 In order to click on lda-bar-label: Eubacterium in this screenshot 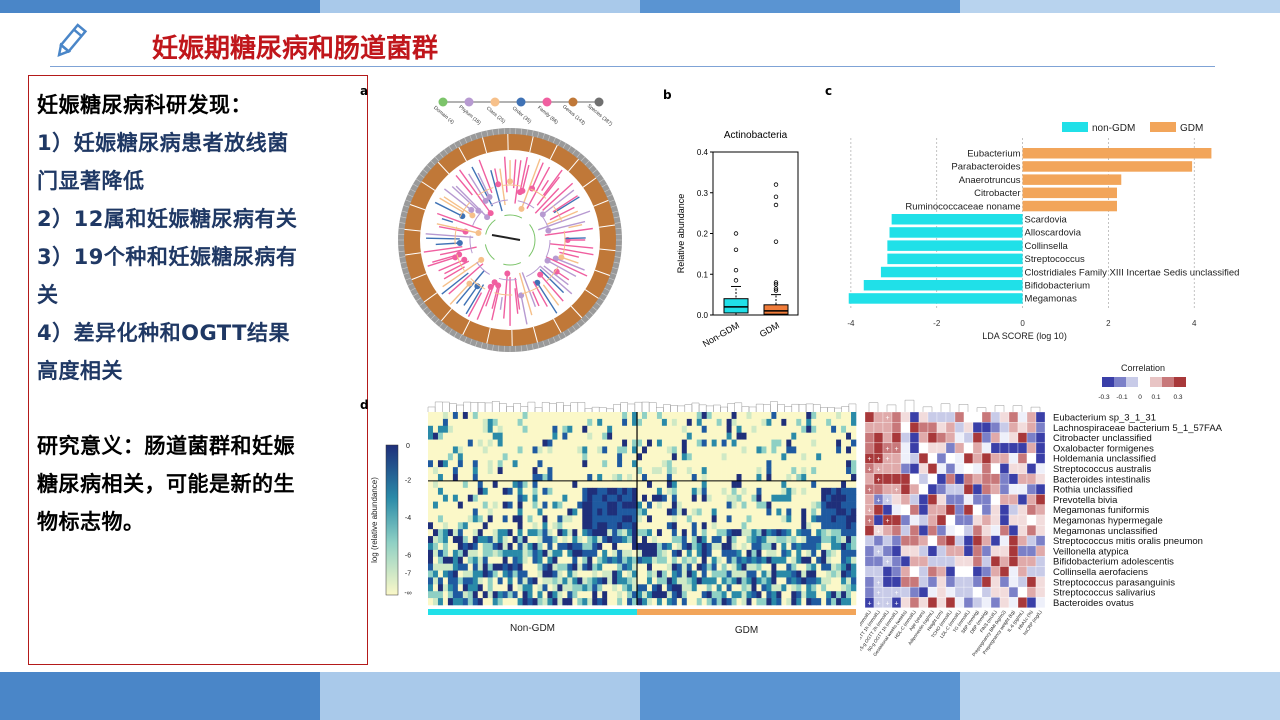, I will do `click(993, 154)`.